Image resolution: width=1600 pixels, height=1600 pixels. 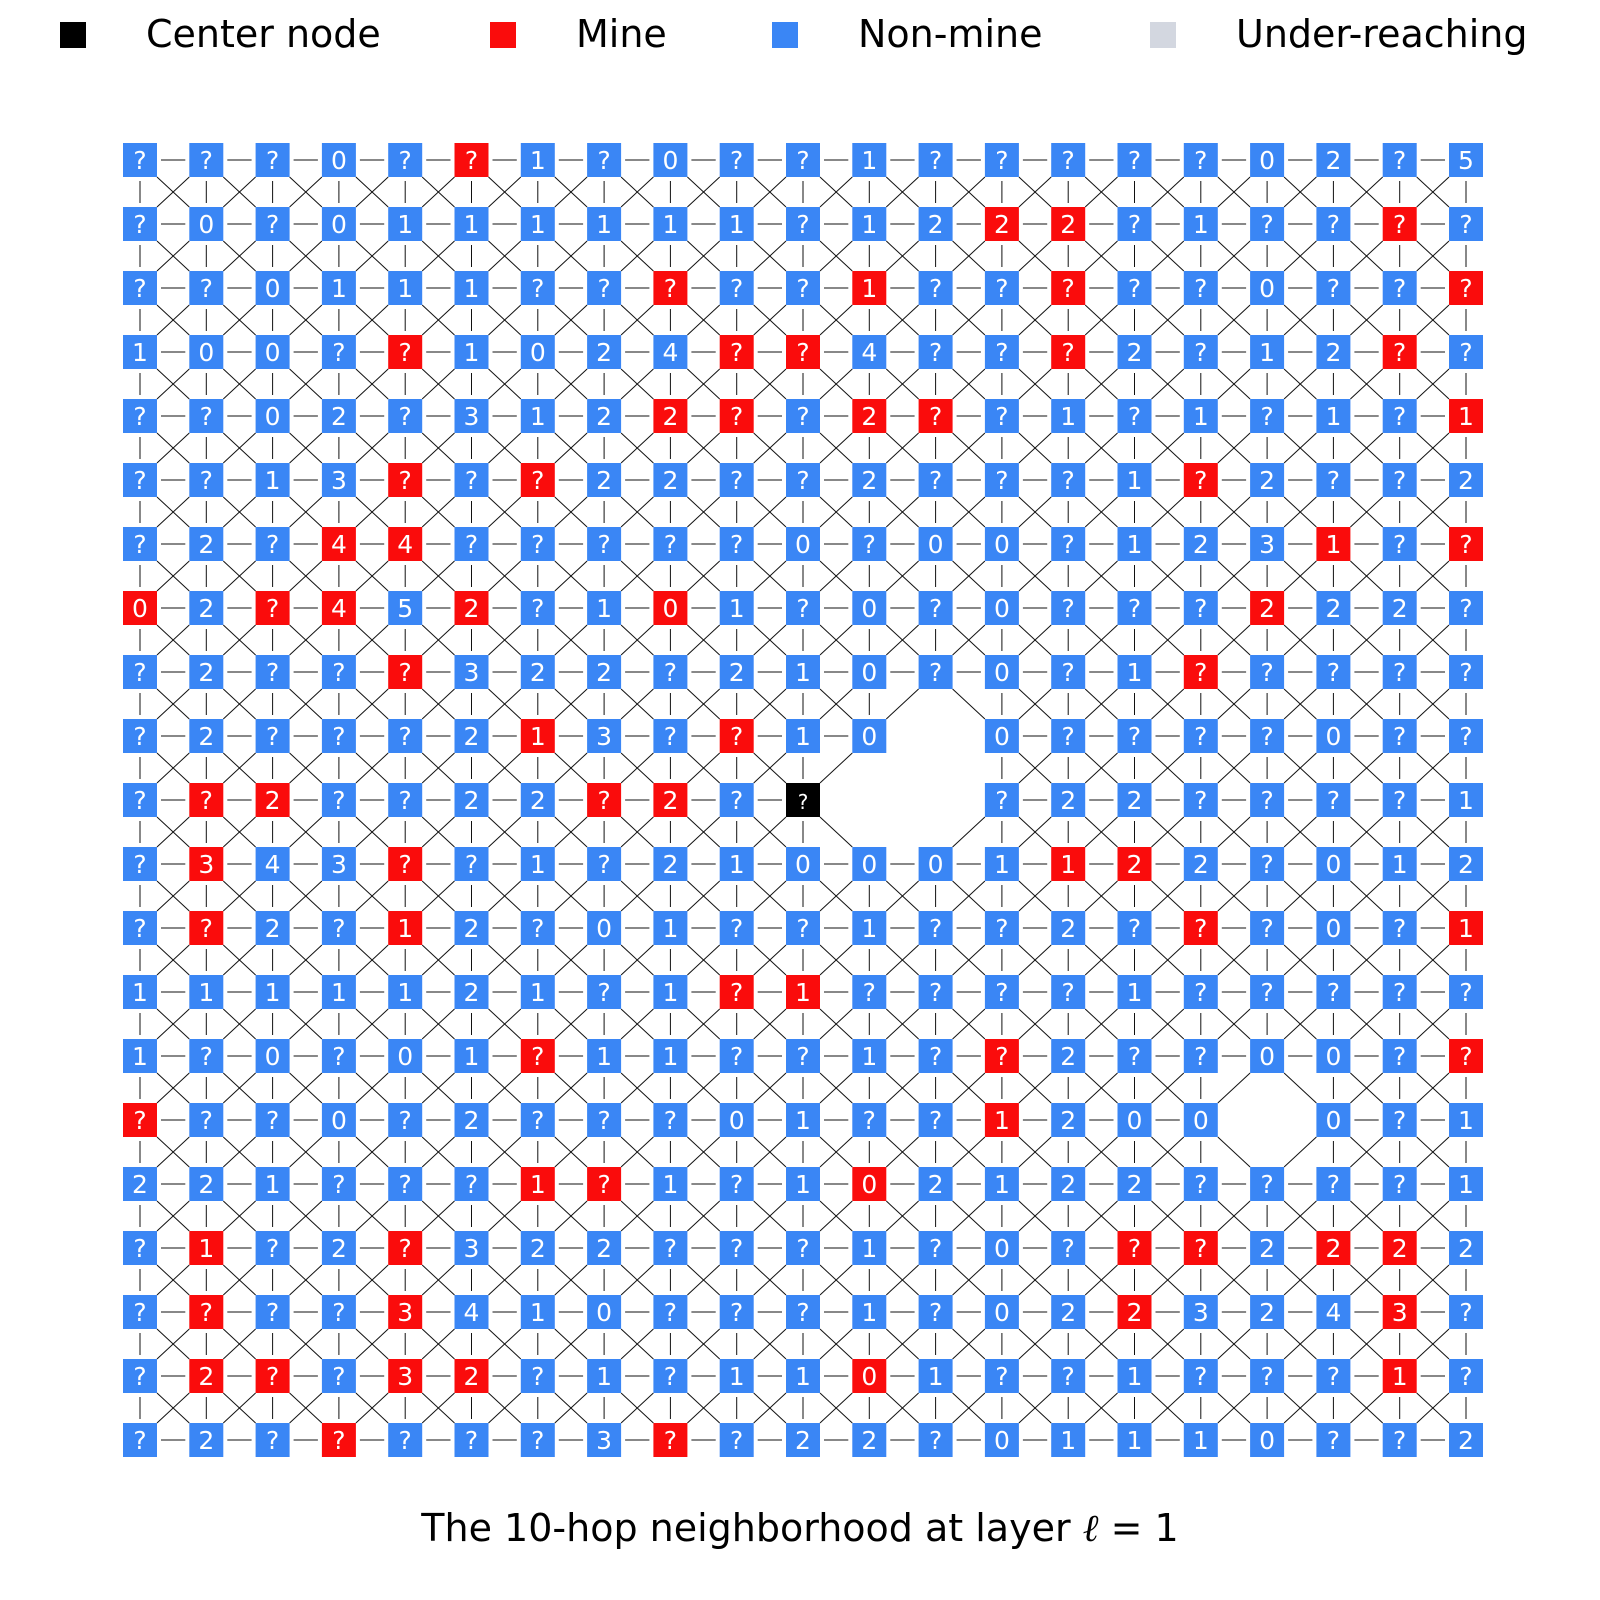 I want to click on node-mine: 0, so click(x=869, y=1184).